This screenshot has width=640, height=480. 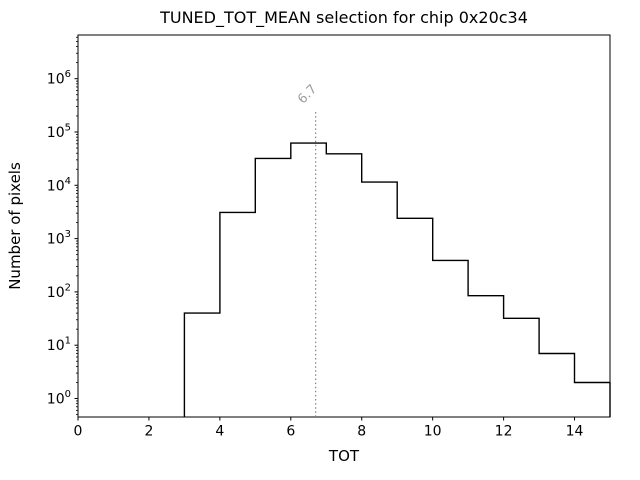 What do you see at coordinates (59, 78) in the screenshot?
I see `y-tick-label: 10⁶` at bounding box center [59, 78].